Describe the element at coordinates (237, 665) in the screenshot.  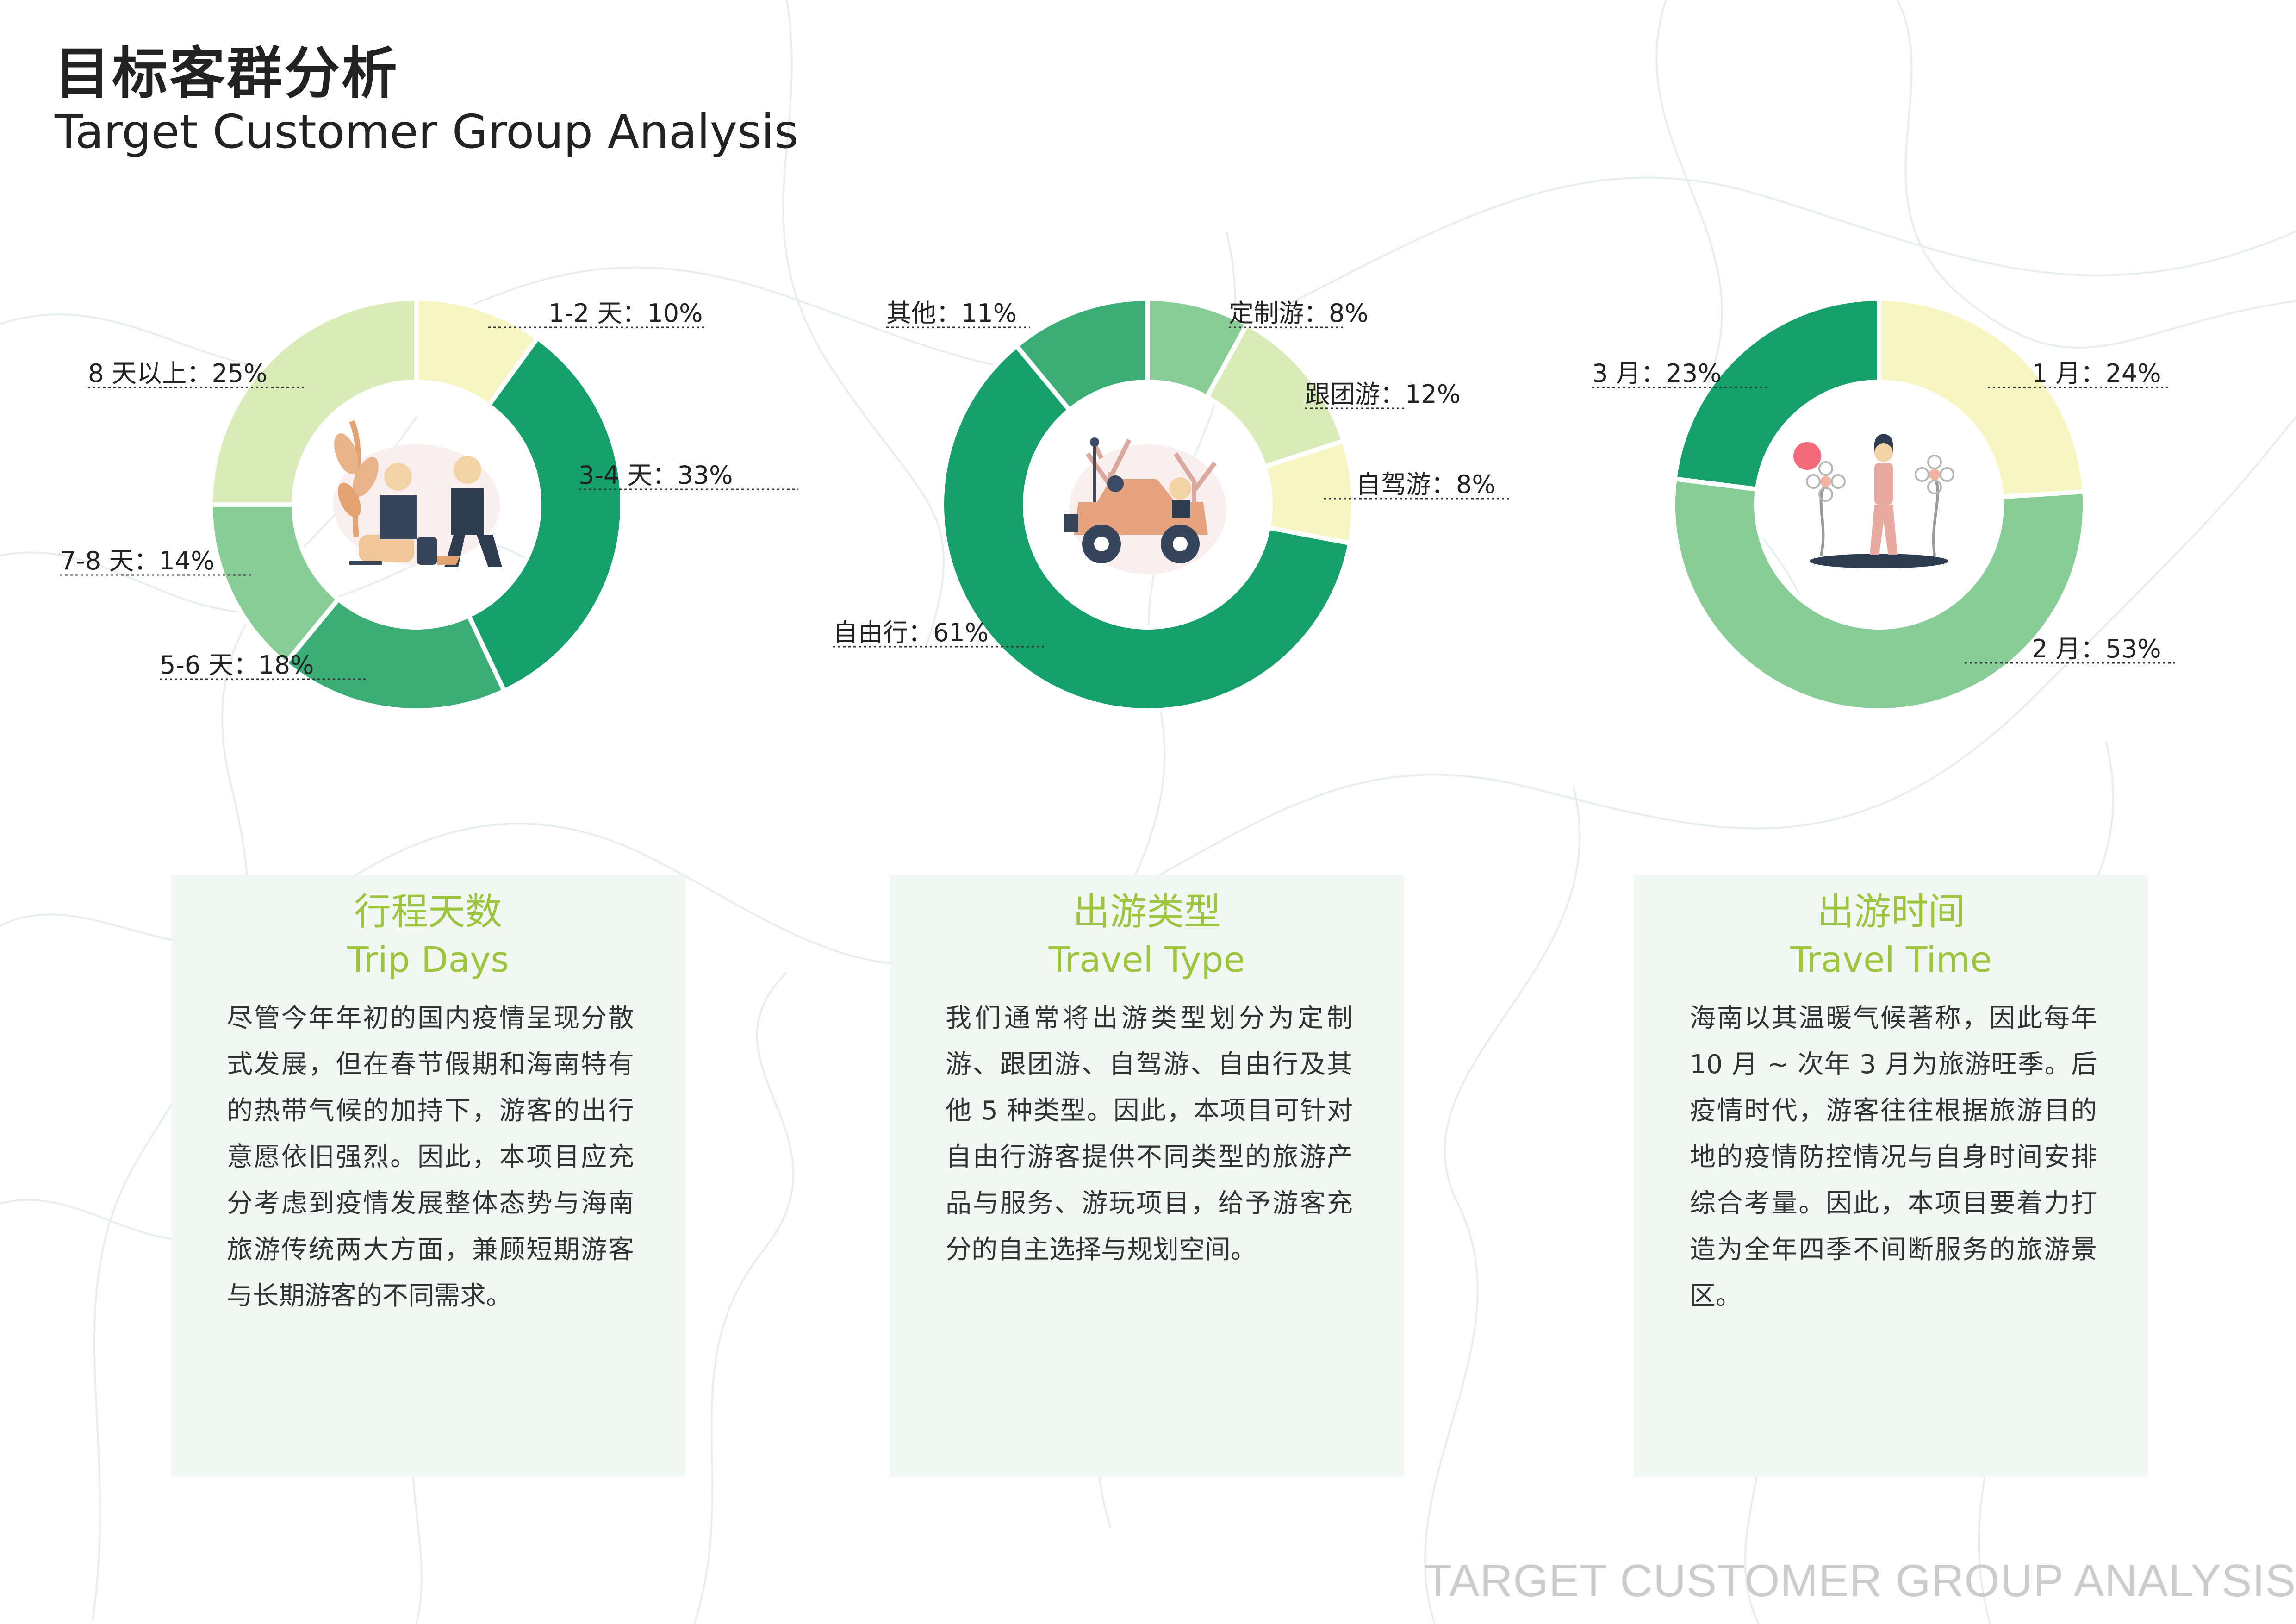
I see `slice-label: 5-6 天：18%` at that location.